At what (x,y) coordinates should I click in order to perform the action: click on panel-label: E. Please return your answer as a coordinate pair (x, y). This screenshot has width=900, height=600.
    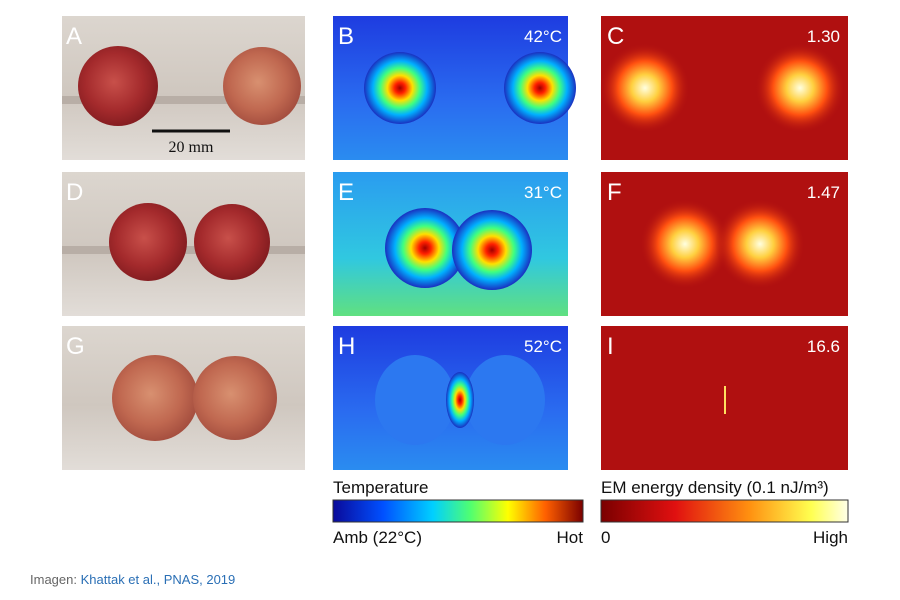
    Looking at the image, I should click on (346, 192).